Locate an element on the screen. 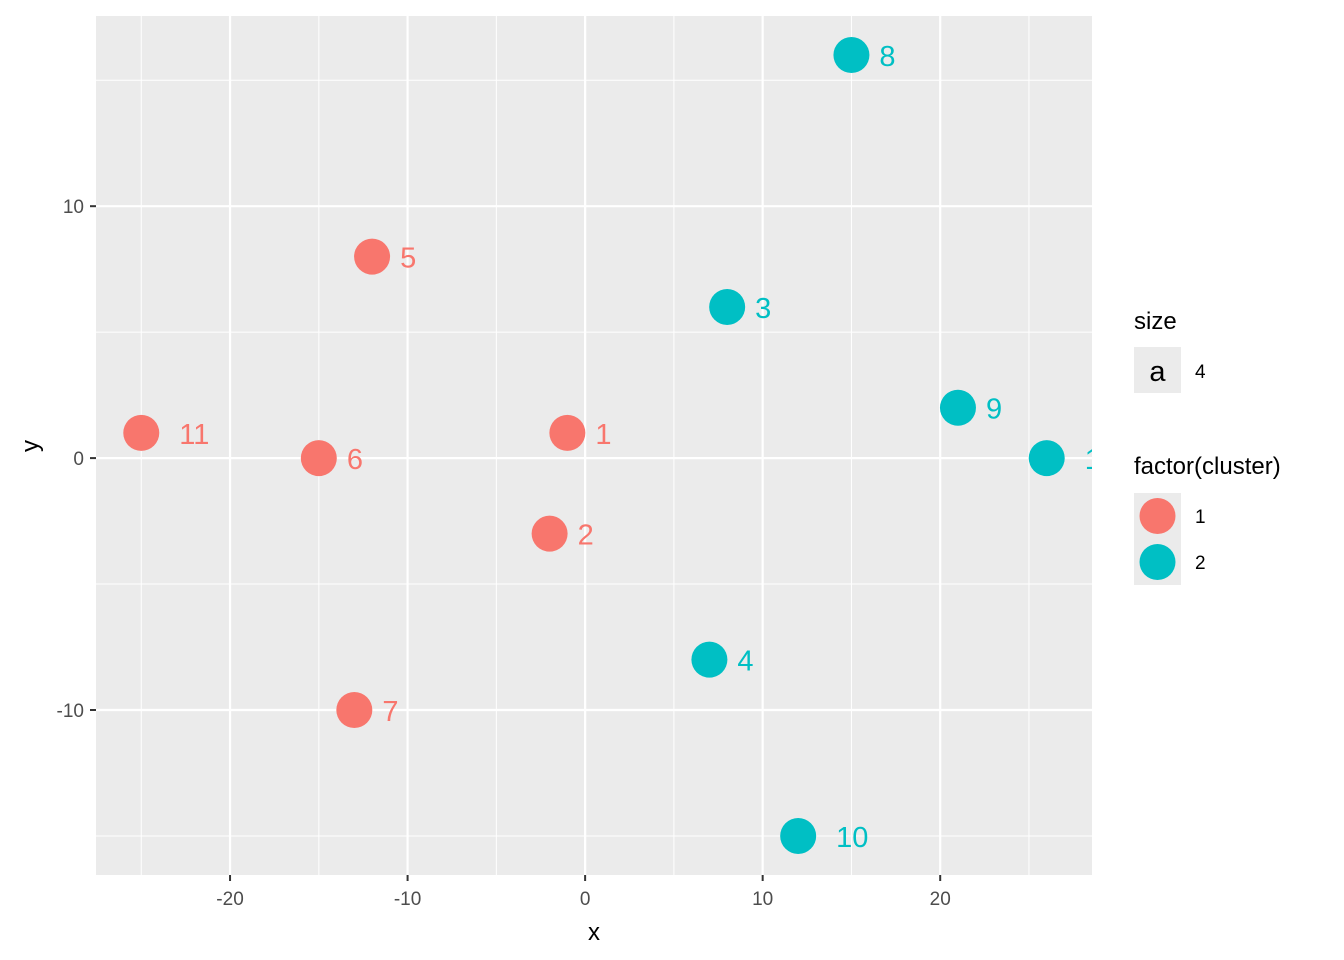  data-label-11: 11 is located at coordinates (194, 435).